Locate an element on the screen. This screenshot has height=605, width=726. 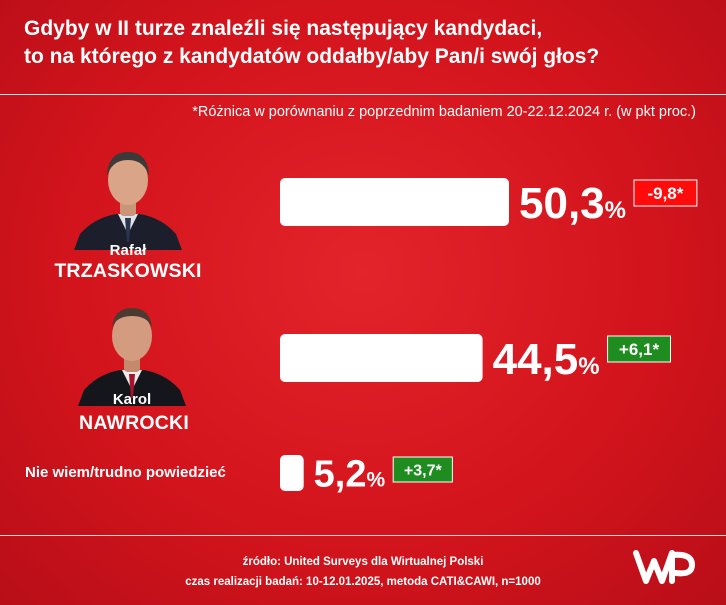
footer-divider is located at coordinates (363, 535).